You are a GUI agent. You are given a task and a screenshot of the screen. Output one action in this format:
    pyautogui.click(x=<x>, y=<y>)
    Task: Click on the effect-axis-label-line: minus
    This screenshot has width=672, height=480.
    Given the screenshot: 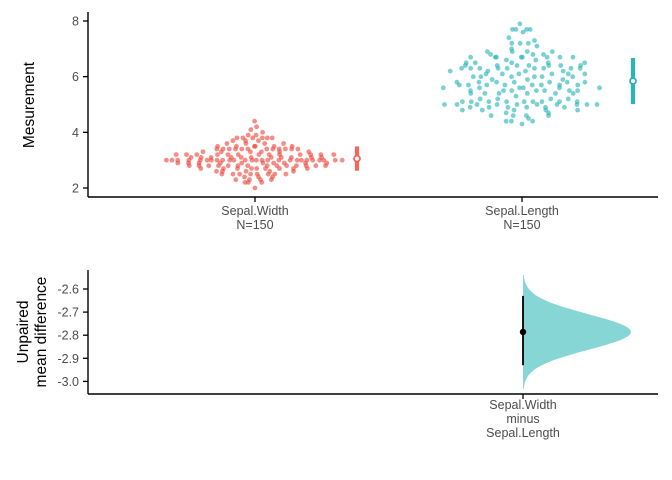 What is the action you would take?
    pyautogui.click(x=522, y=419)
    